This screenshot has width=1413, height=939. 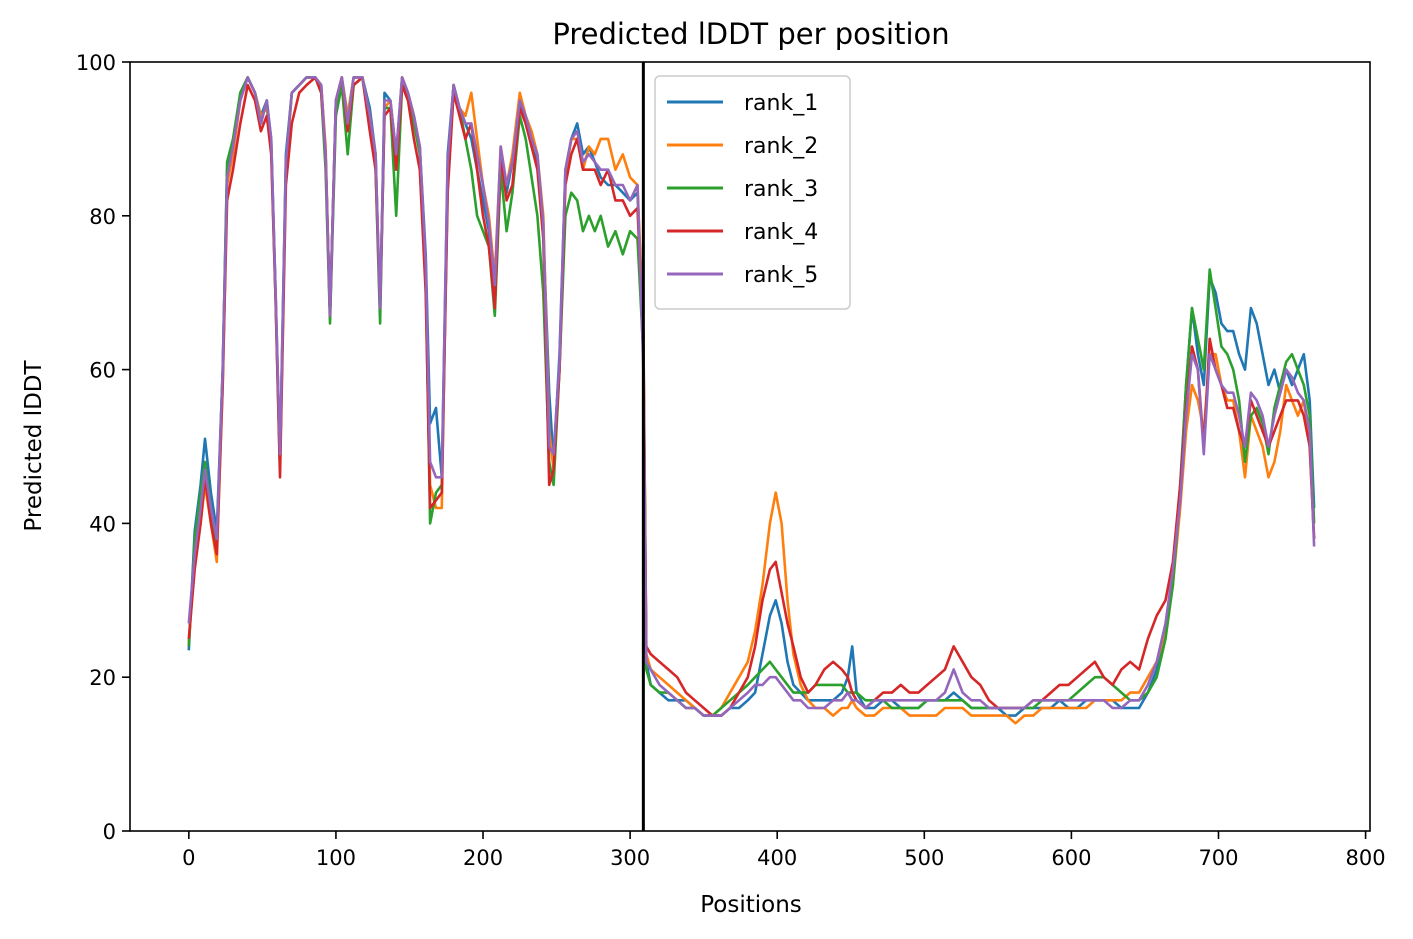 What do you see at coordinates (1071, 858) in the screenshot?
I see `x-tick-label: 600` at bounding box center [1071, 858].